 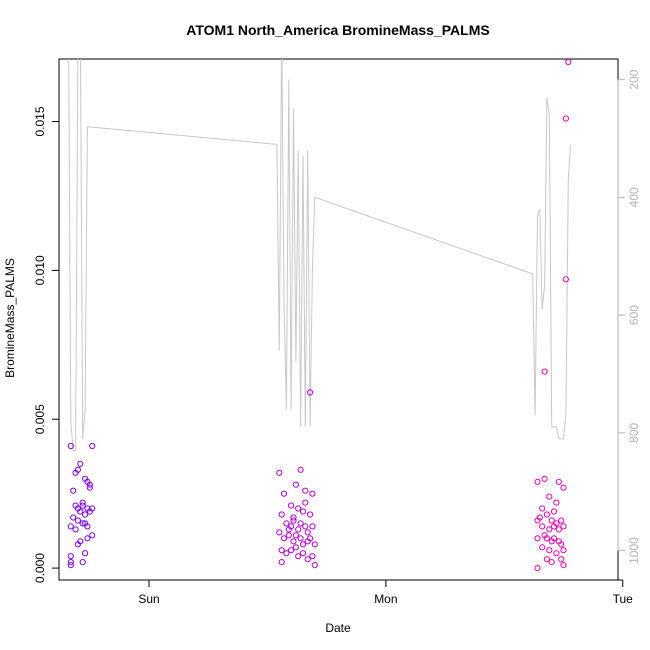 I want to click on y-tick-label: 0.015, so click(x=40, y=121).